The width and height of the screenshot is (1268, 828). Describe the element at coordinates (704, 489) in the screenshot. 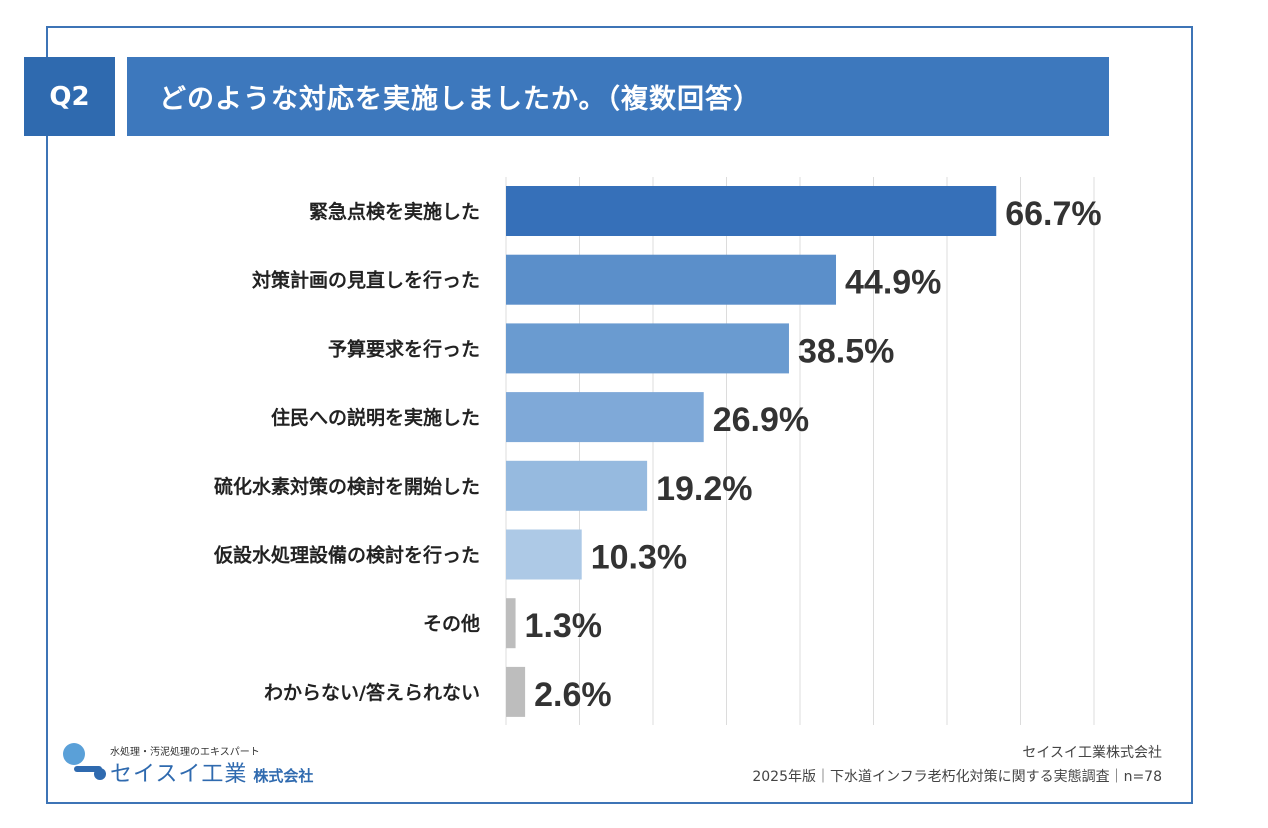

I see `value-label: 19.2%` at that location.